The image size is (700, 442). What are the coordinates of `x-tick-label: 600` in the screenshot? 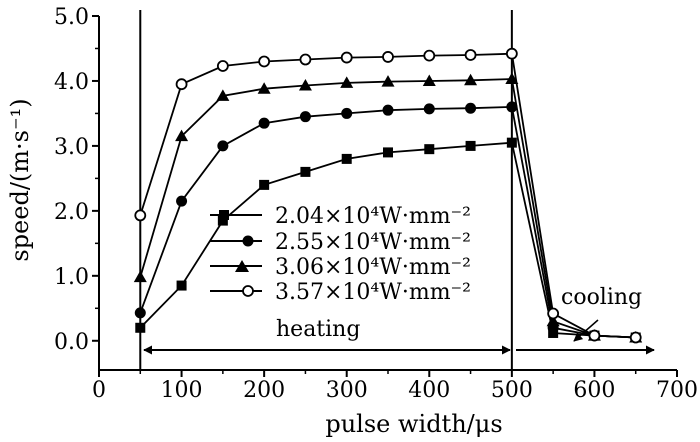 It's located at (594, 390).